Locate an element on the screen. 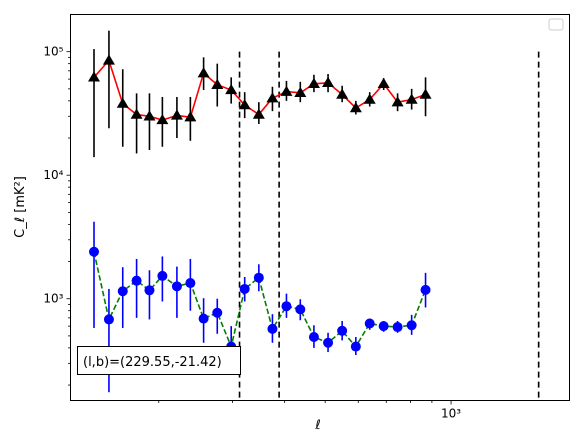 The image size is (580, 441). annotation-text: (l,b)=(229.55,-21.42) is located at coordinates (152, 362).